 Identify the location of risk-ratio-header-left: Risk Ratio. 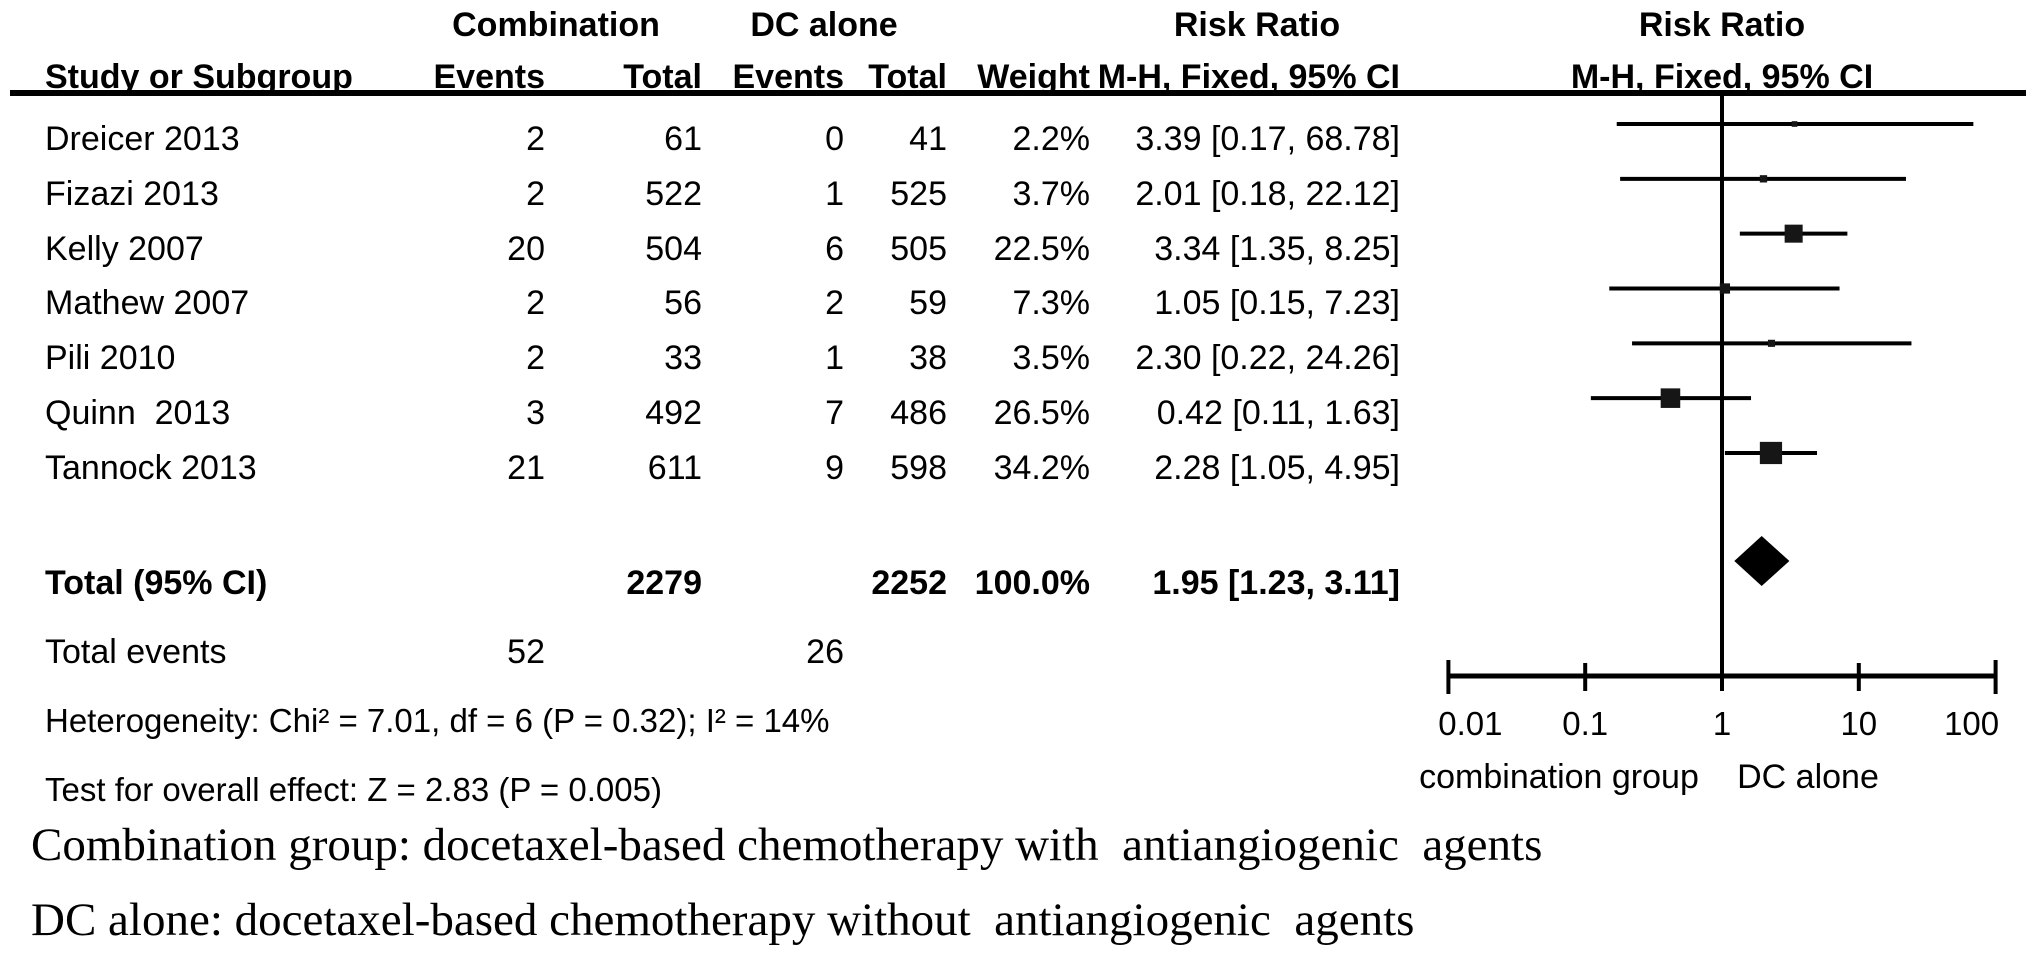
(1257, 25).